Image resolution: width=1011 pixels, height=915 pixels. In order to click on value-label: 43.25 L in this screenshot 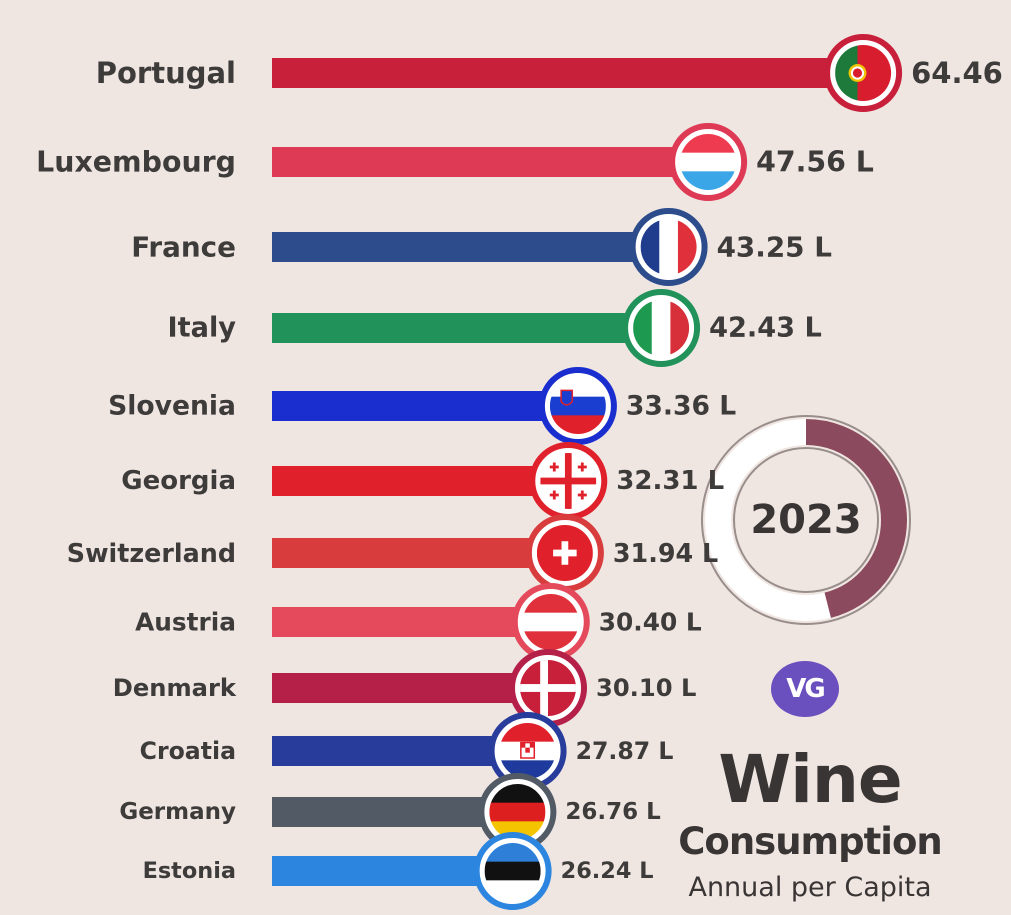, I will do `click(774, 247)`.